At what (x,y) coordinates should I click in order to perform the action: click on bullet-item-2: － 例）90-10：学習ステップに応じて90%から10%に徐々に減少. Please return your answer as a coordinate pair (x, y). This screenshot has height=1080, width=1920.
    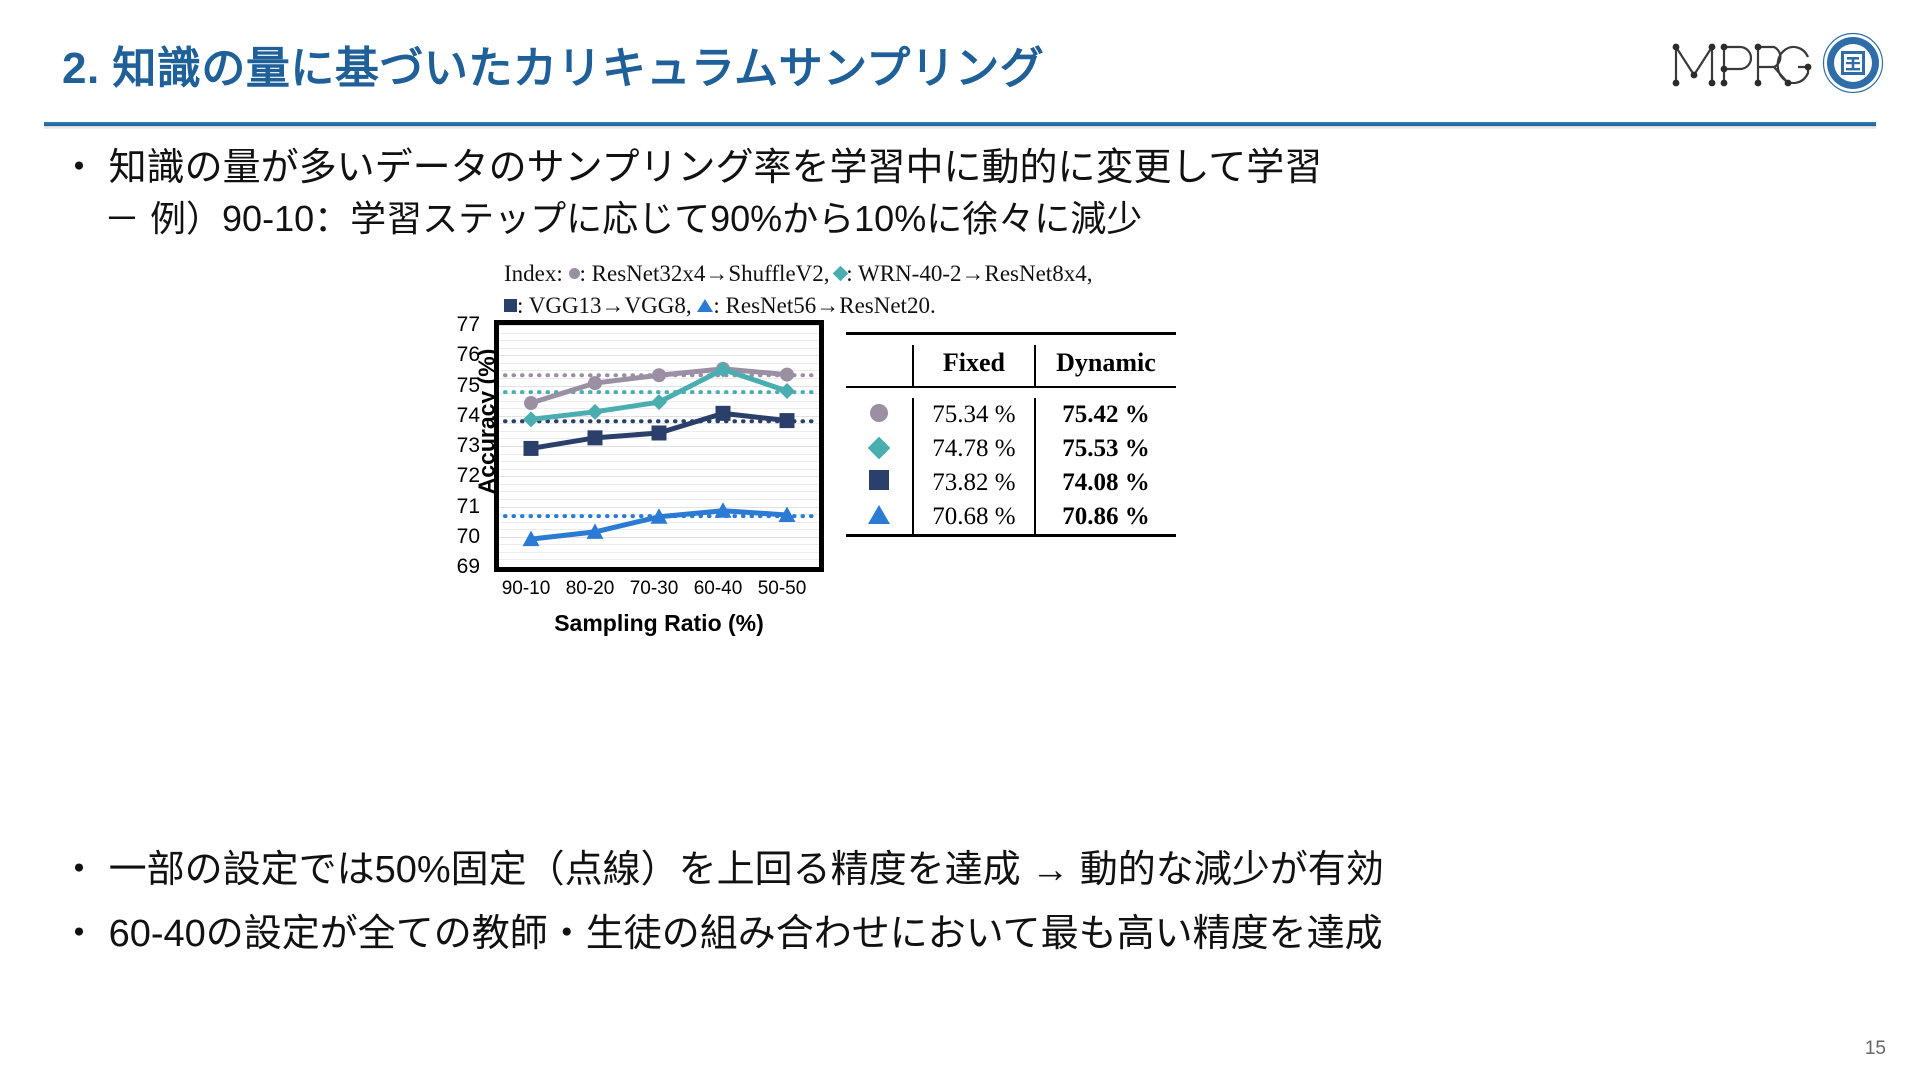
    Looking at the image, I should click on (623, 216).